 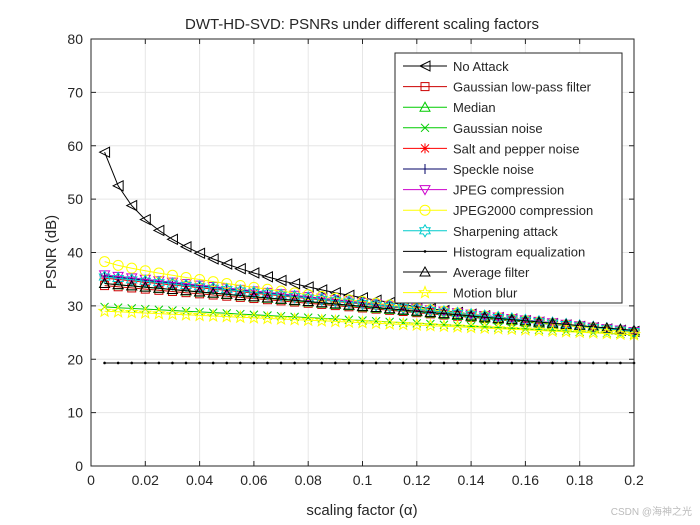 I want to click on series-motion-blur, so click(x=369, y=322).